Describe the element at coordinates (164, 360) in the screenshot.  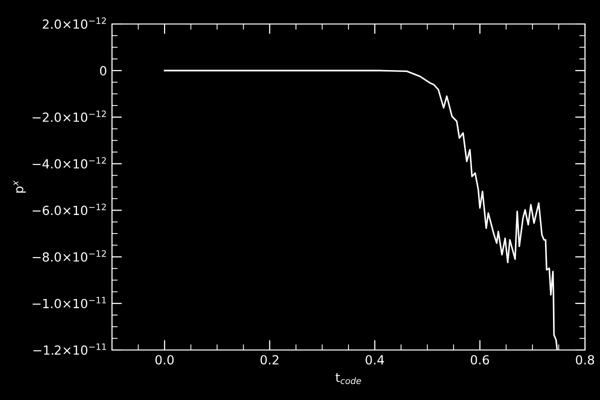
I see `x-tick-label: 0.0` at that location.